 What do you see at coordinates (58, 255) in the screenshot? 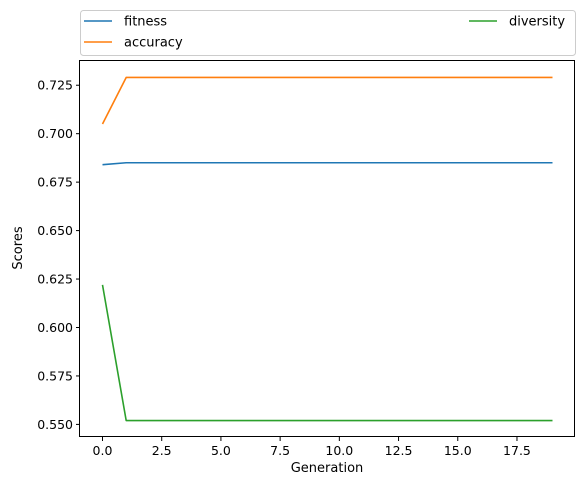
I see `y-axis: 0.550 0.575 0.600 0.625 0.650 0.675 0.700 0.725` at bounding box center [58, 255].